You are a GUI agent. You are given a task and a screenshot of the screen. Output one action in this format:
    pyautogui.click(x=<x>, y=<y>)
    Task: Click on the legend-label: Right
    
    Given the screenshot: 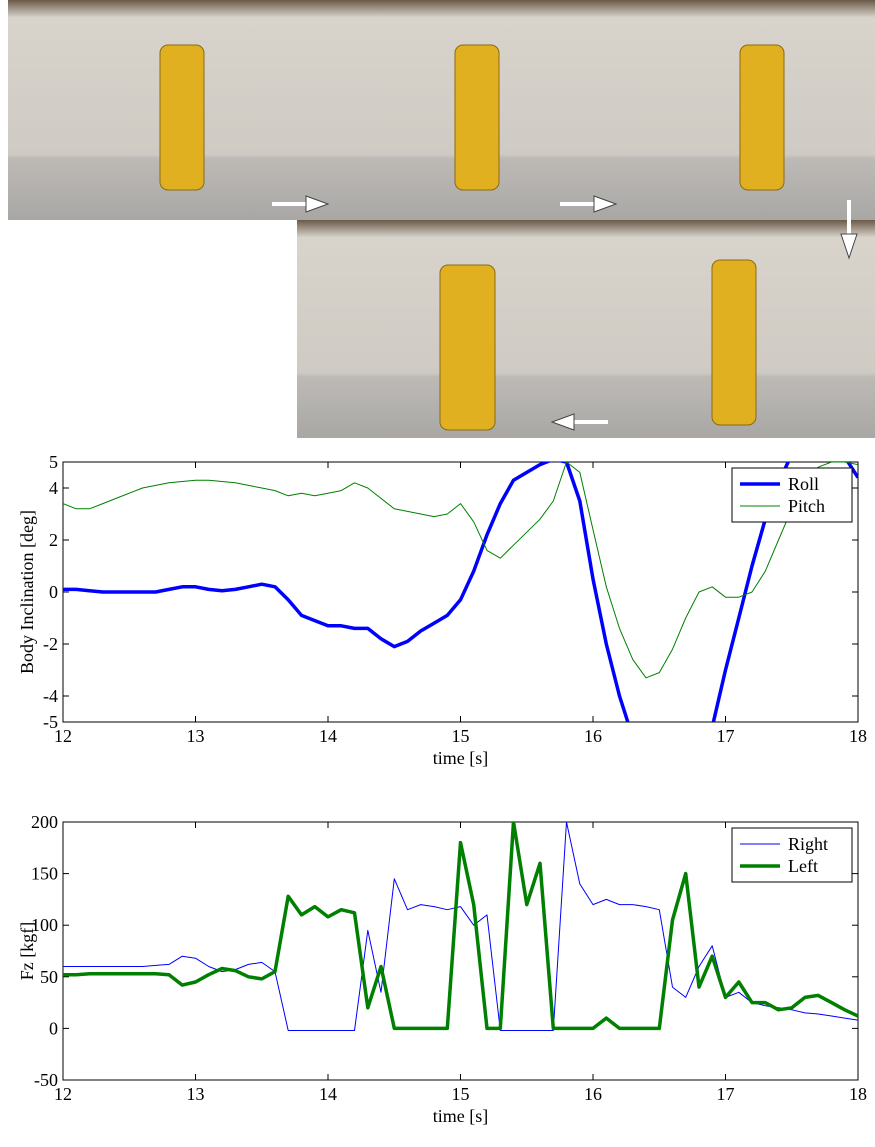 What is the action you would take?
    pyautogui.click(x=808, y=844)
    